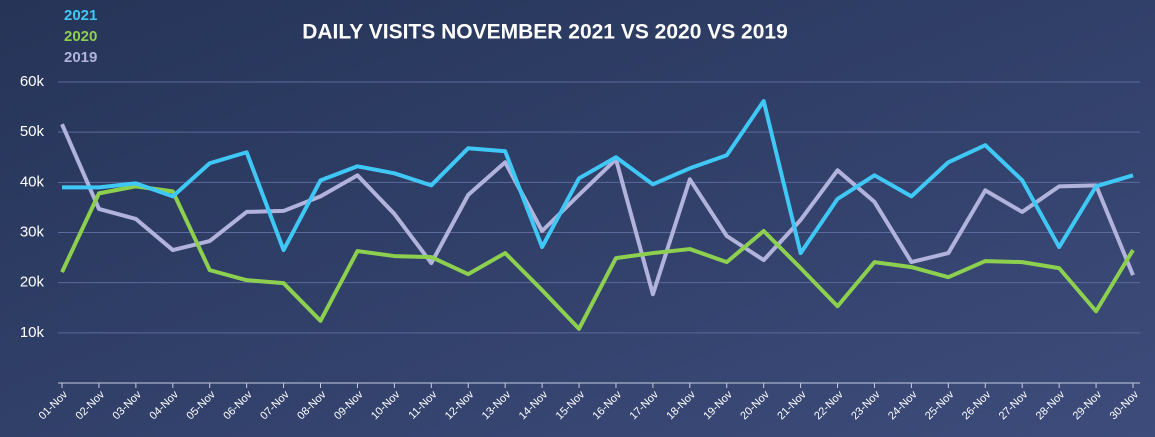  I want to click on legend: 2021 2020 2019, so click(80, 36).